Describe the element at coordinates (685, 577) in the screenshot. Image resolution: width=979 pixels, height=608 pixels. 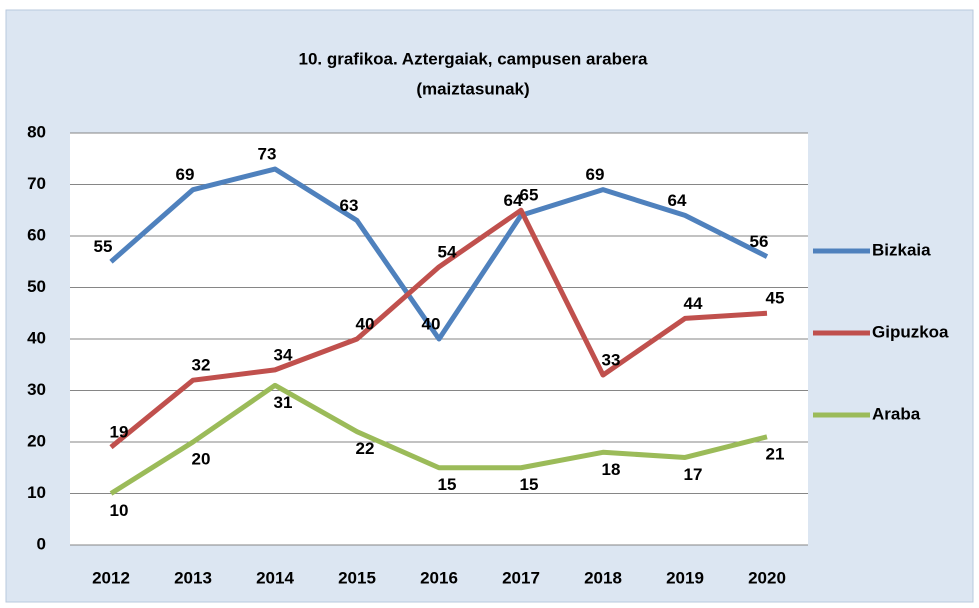
I see `x-tick-label: 2019` at that location.